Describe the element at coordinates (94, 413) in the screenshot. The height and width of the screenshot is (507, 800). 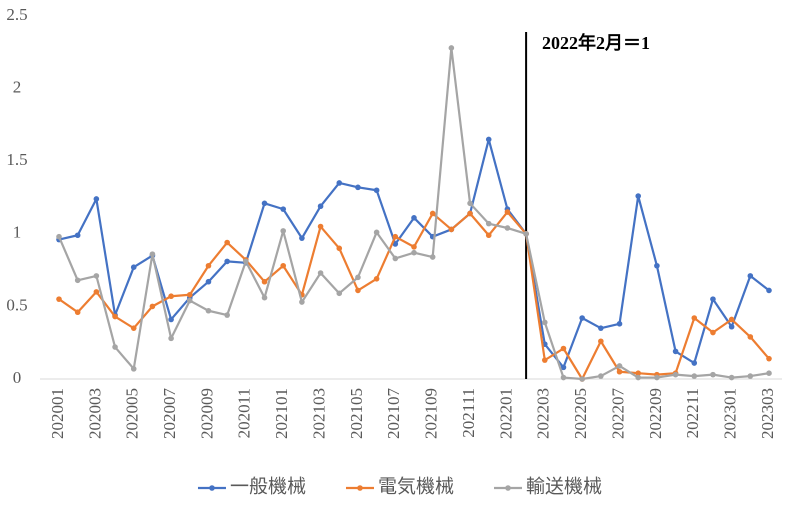
I see `x-tick-label: 202003` at that location.